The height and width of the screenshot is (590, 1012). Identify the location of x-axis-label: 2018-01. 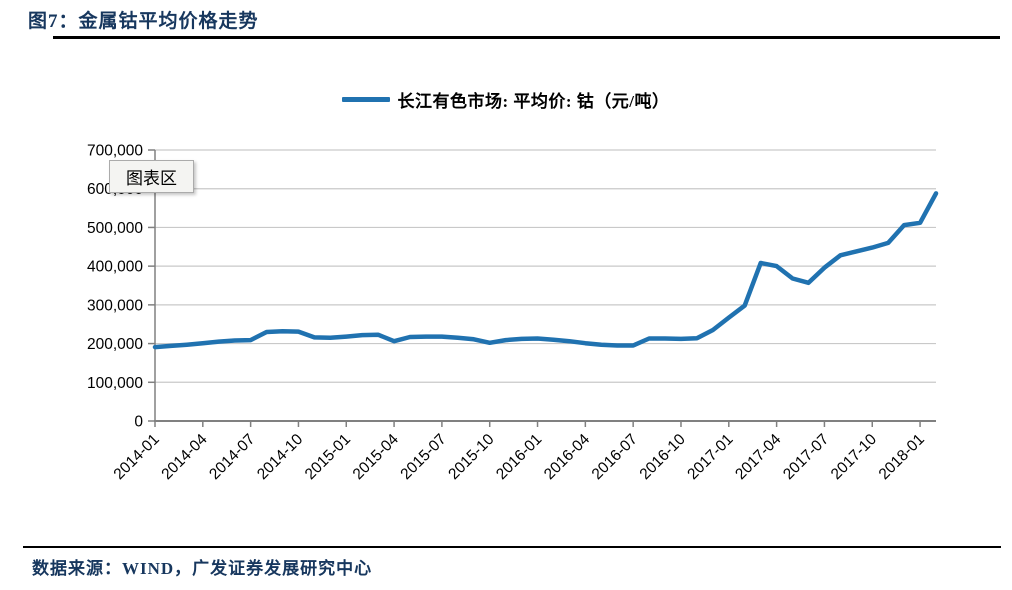
(902, 457).